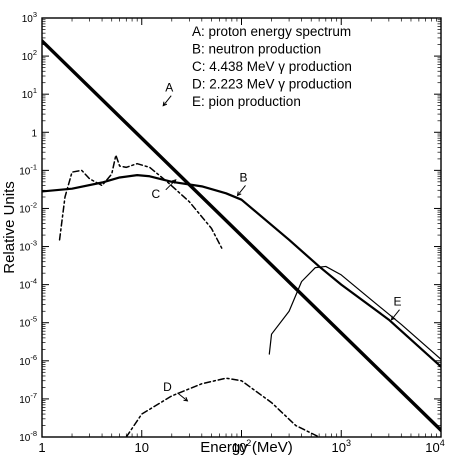  What do you see at coordinates (167, 387) in the screenshot?
I see `annotation-label: D` at bounding box center [167, 387].